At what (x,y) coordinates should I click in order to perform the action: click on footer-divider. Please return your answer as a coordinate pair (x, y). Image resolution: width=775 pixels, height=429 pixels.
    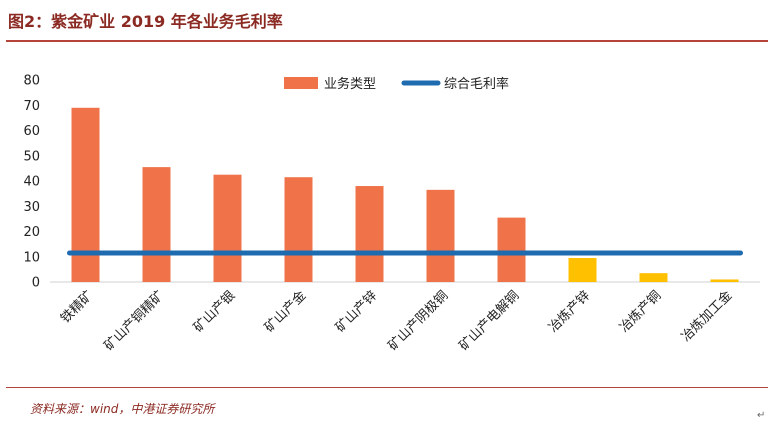
    Looking at the image, I should click on (387, 387).